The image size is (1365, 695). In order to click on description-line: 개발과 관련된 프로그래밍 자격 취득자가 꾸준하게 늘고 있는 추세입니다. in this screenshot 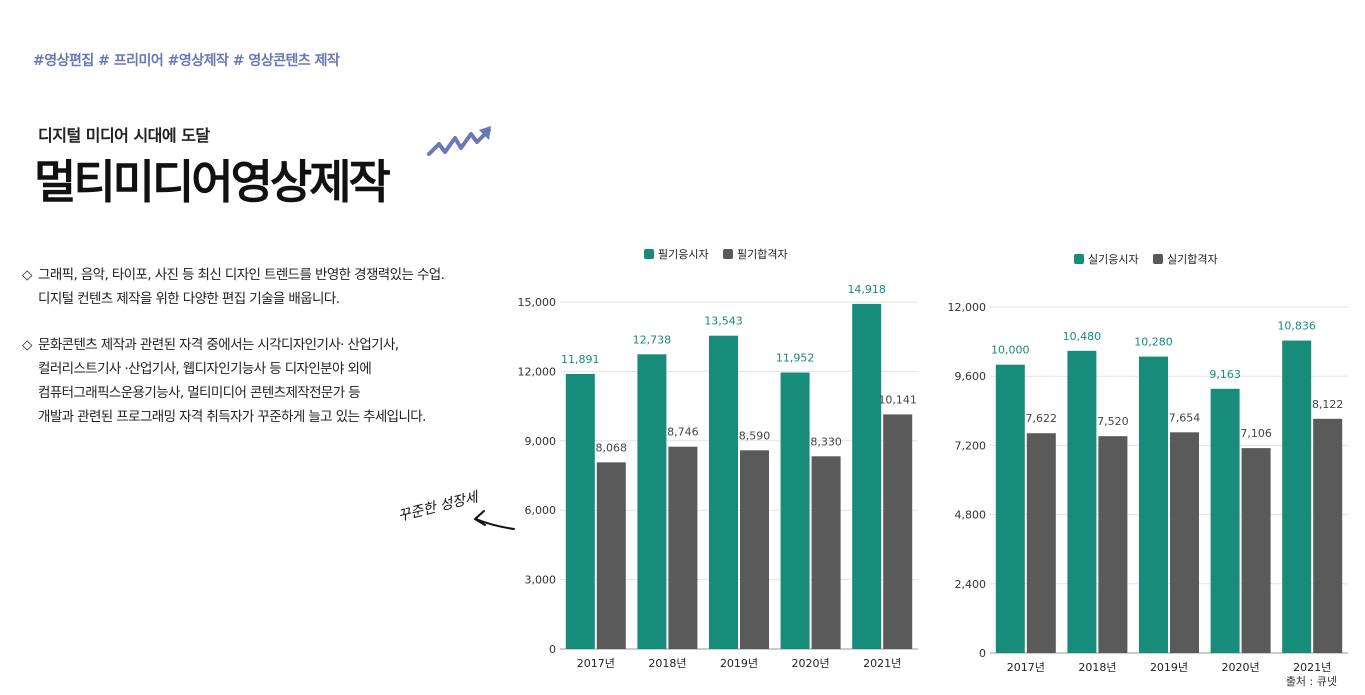, I will do `click(232, 417)`.